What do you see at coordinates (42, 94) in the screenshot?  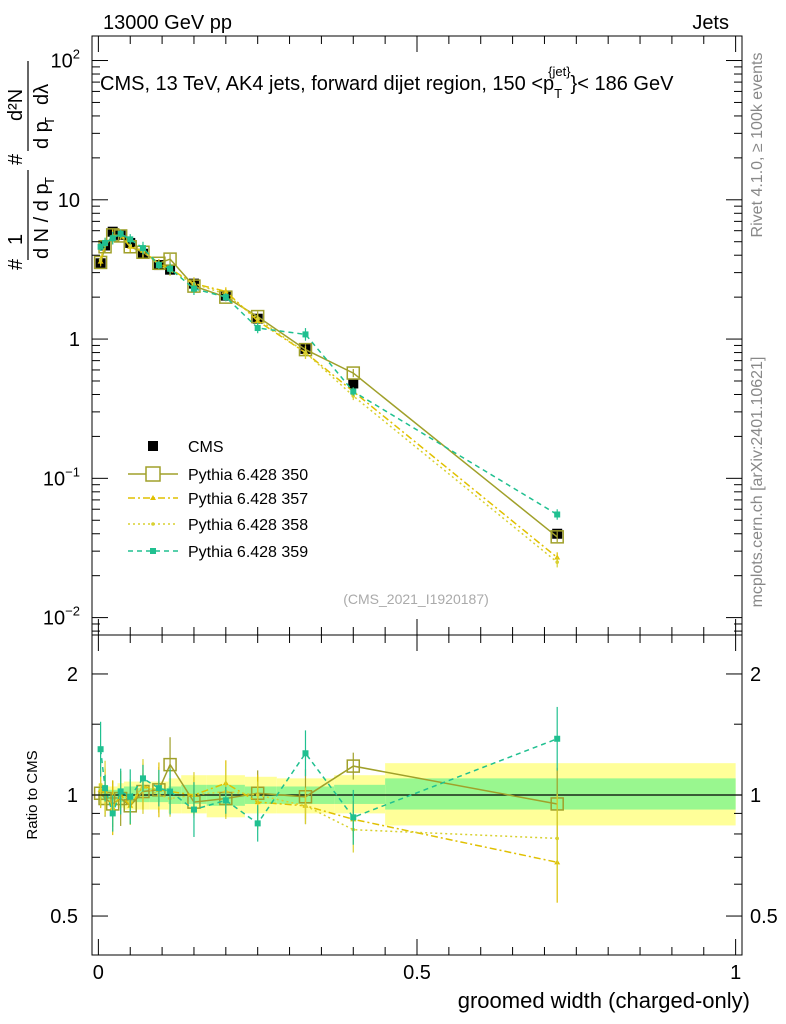 I see `svg-text: dλ` at bounding box center [42, 94].